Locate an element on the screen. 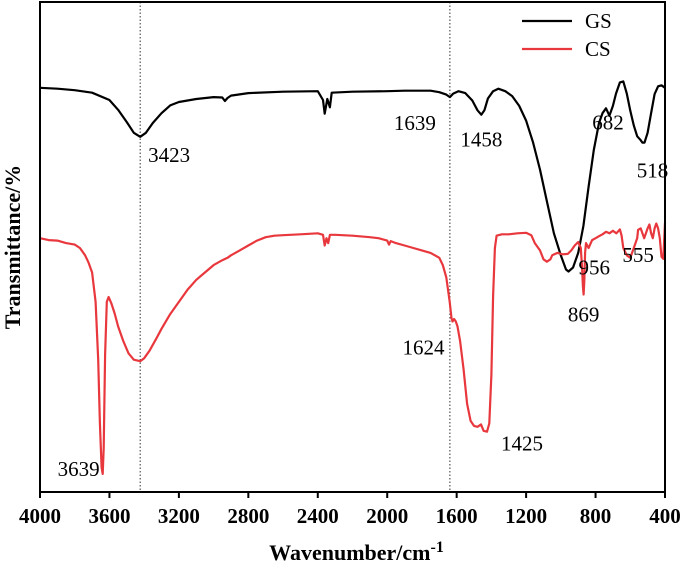 This screenshot has width=685, height=568. legend-label-gs: GS is located at coordinates (598, 21).